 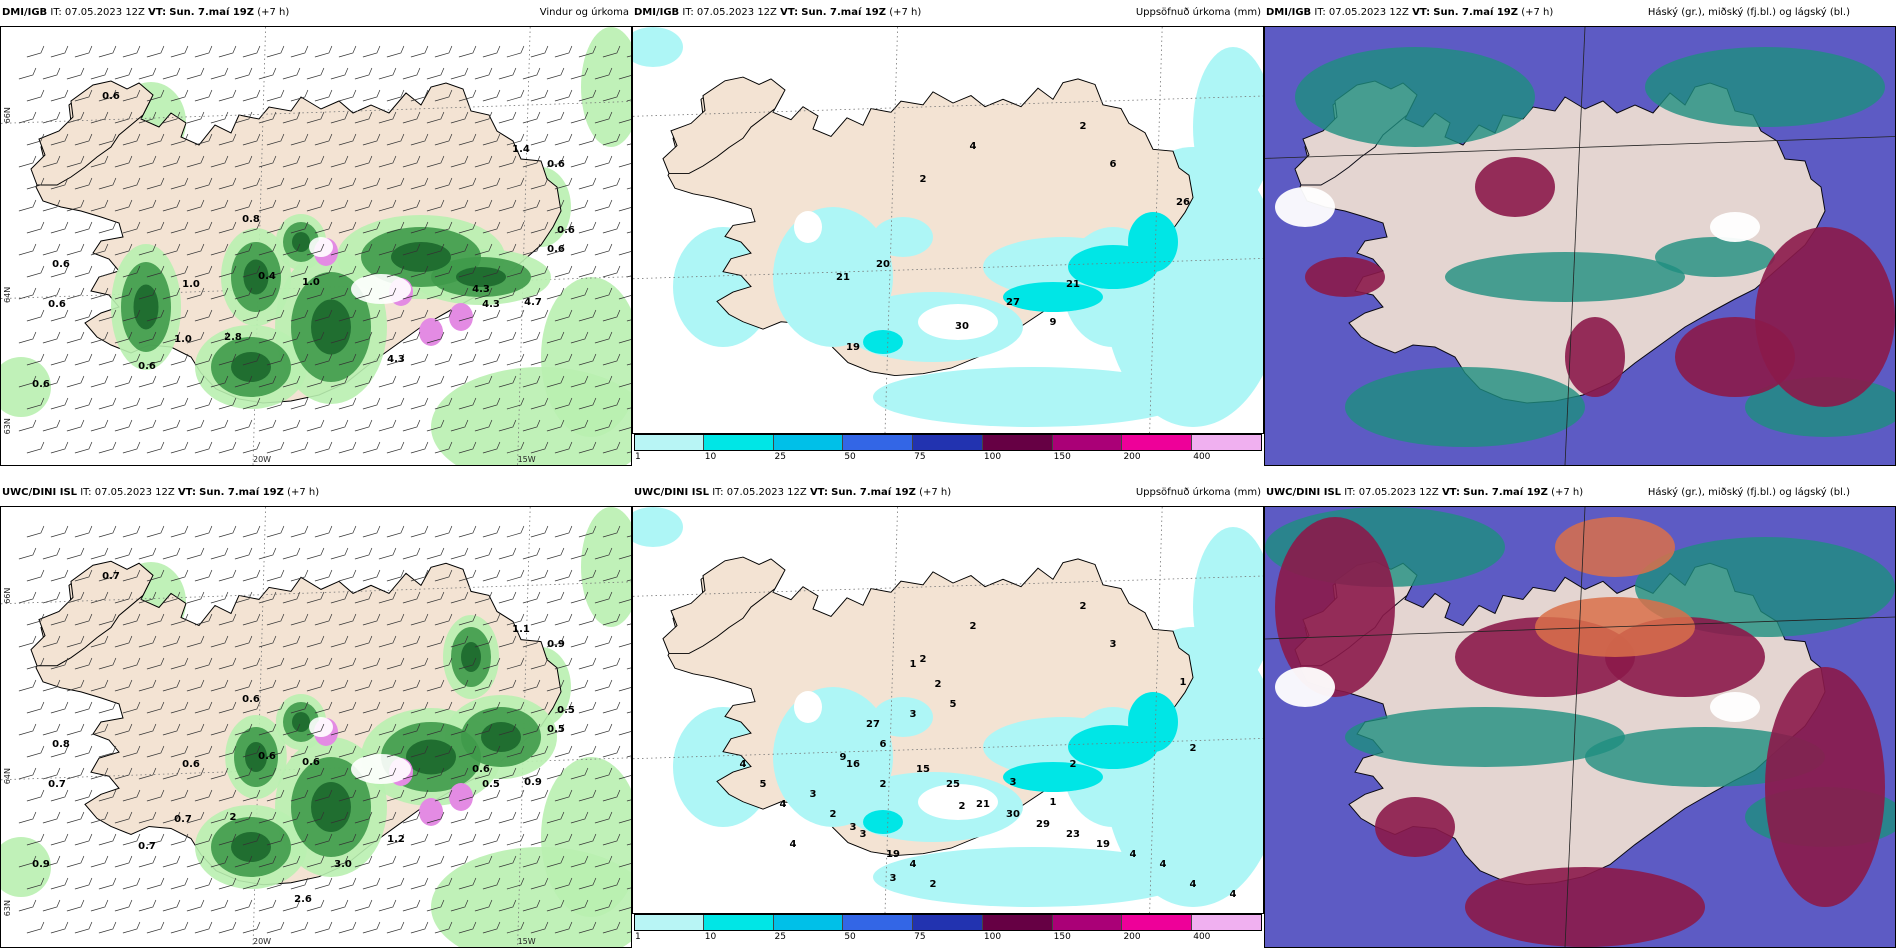 I want to click on sea-precip, so click(x=948, y=227).